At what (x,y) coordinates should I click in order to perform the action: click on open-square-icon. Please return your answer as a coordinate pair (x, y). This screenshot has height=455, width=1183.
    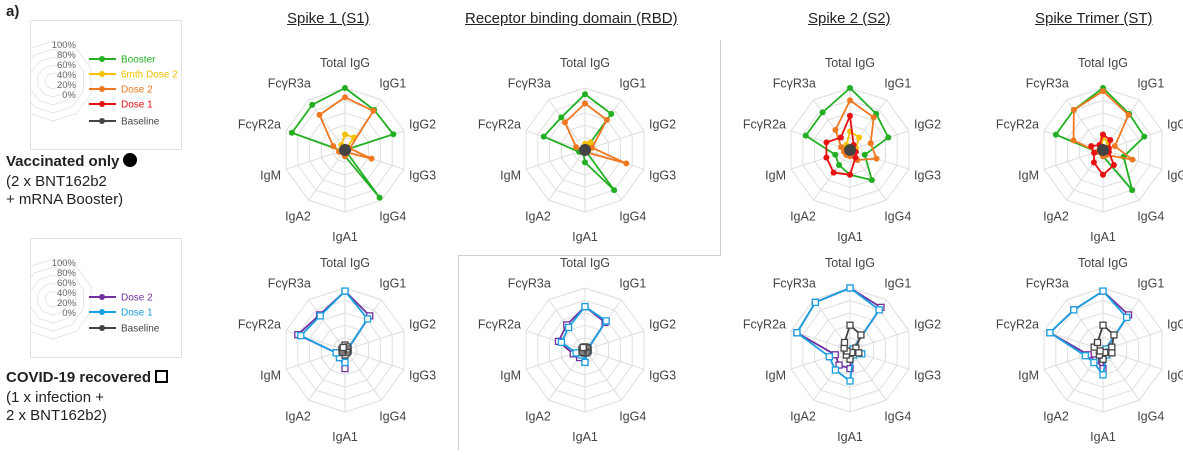
    Looking at the image, I should click on (162, 376).